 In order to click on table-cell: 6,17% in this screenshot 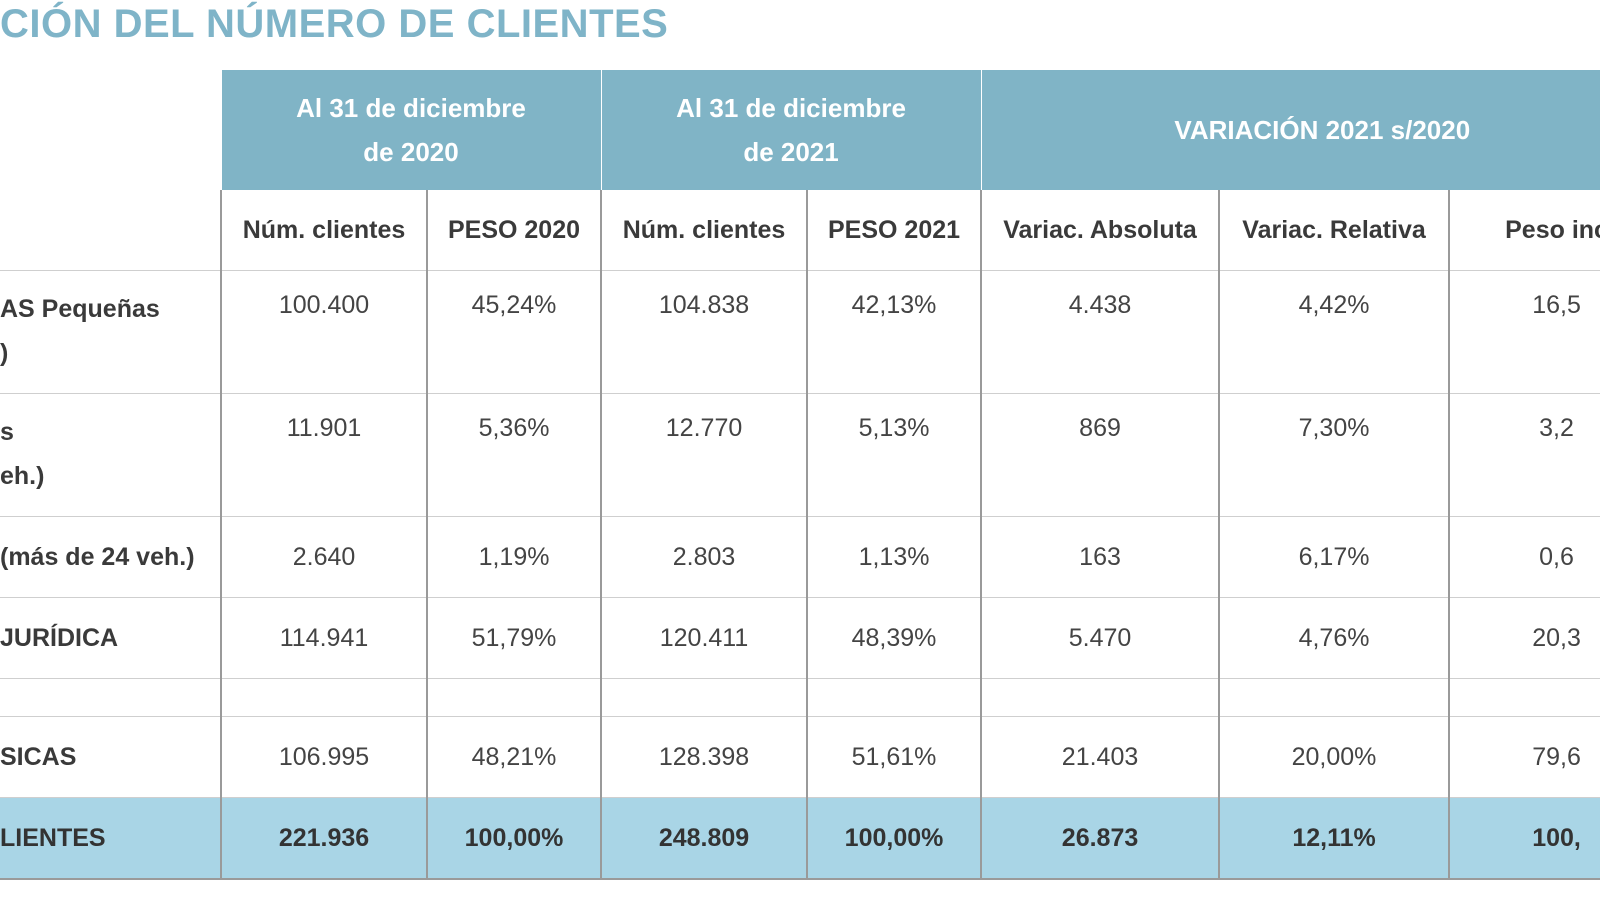, I will do `click(1334, 557)`.